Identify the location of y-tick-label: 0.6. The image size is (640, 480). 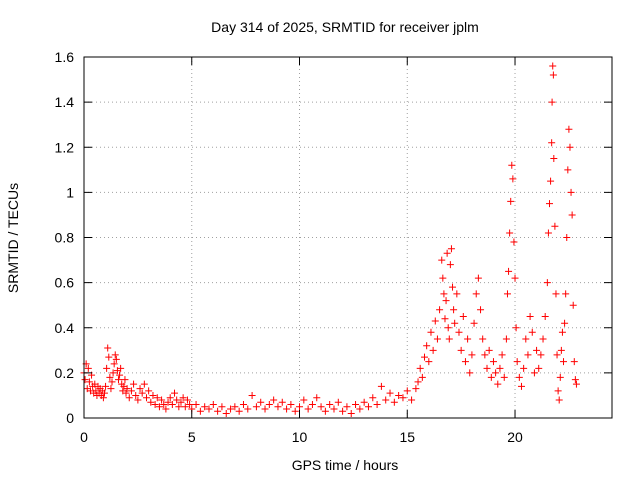
(65, 283).